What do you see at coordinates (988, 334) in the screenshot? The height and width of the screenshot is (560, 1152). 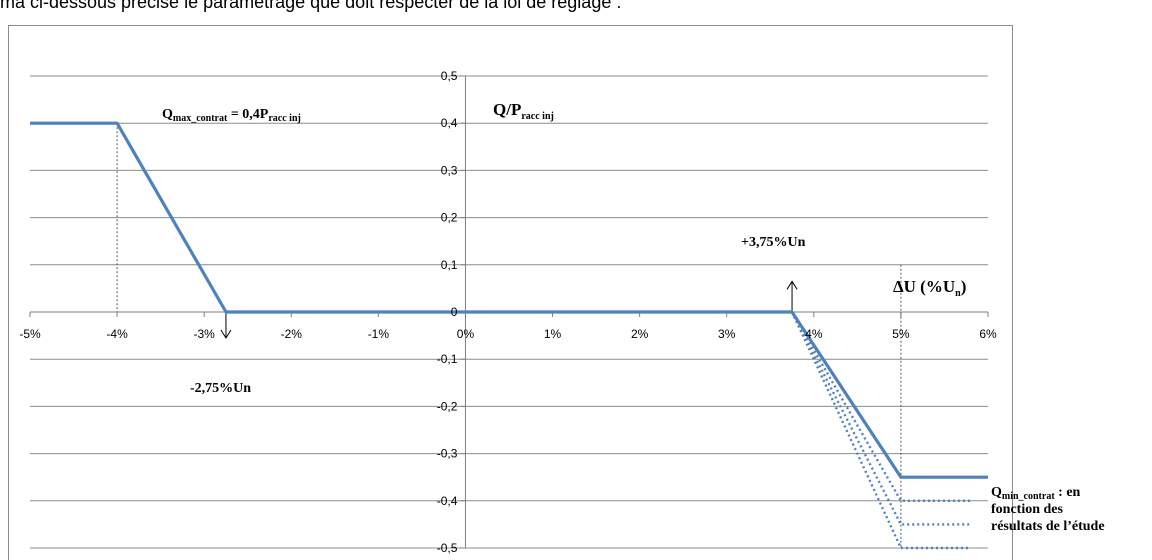 I see `x-tick-label: 6%` at bounding box center [988, 334].